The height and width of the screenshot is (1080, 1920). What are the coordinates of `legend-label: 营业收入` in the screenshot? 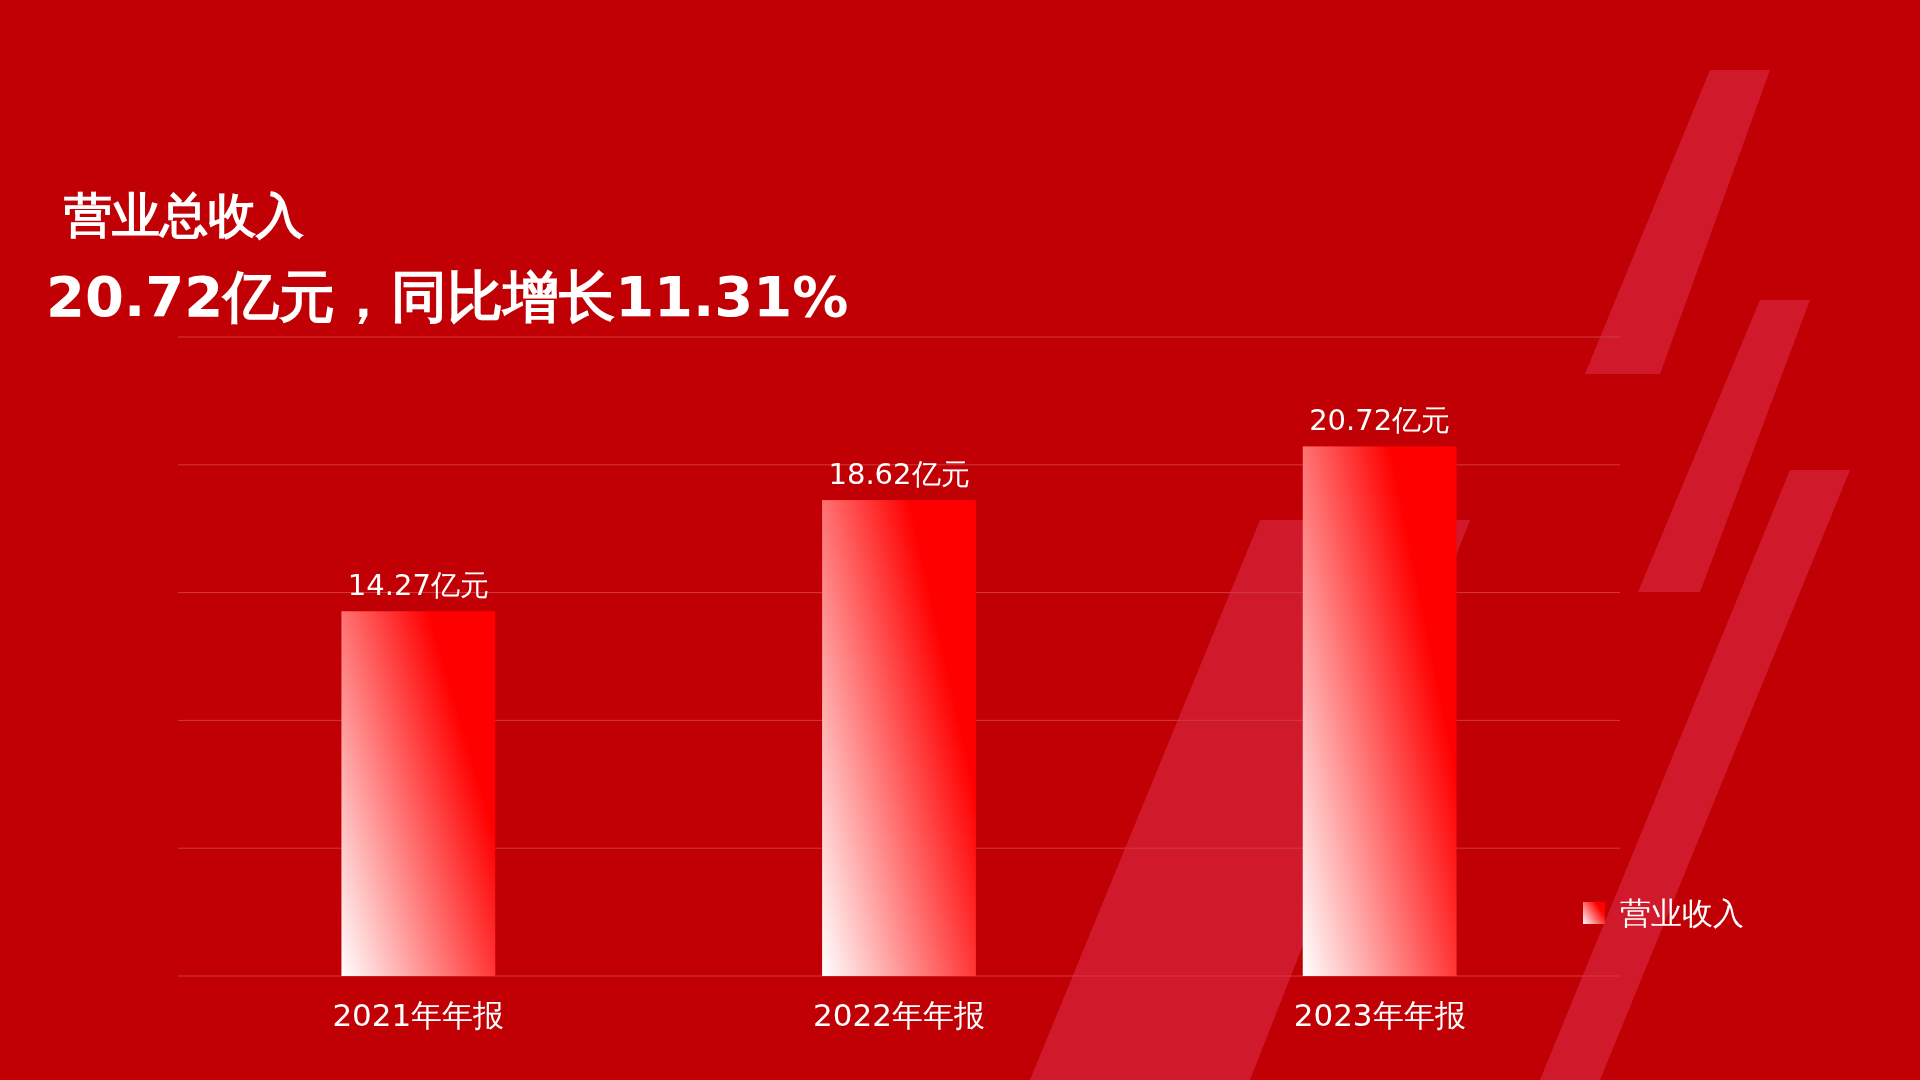 It's located at (1682, 912).